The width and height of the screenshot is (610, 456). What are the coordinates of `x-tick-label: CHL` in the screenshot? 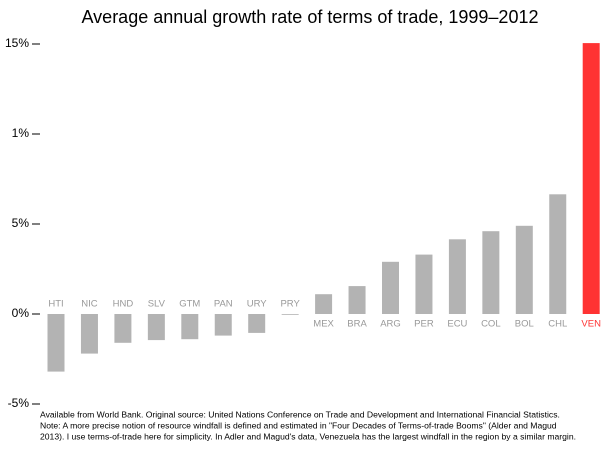 It's located at (557, 324).